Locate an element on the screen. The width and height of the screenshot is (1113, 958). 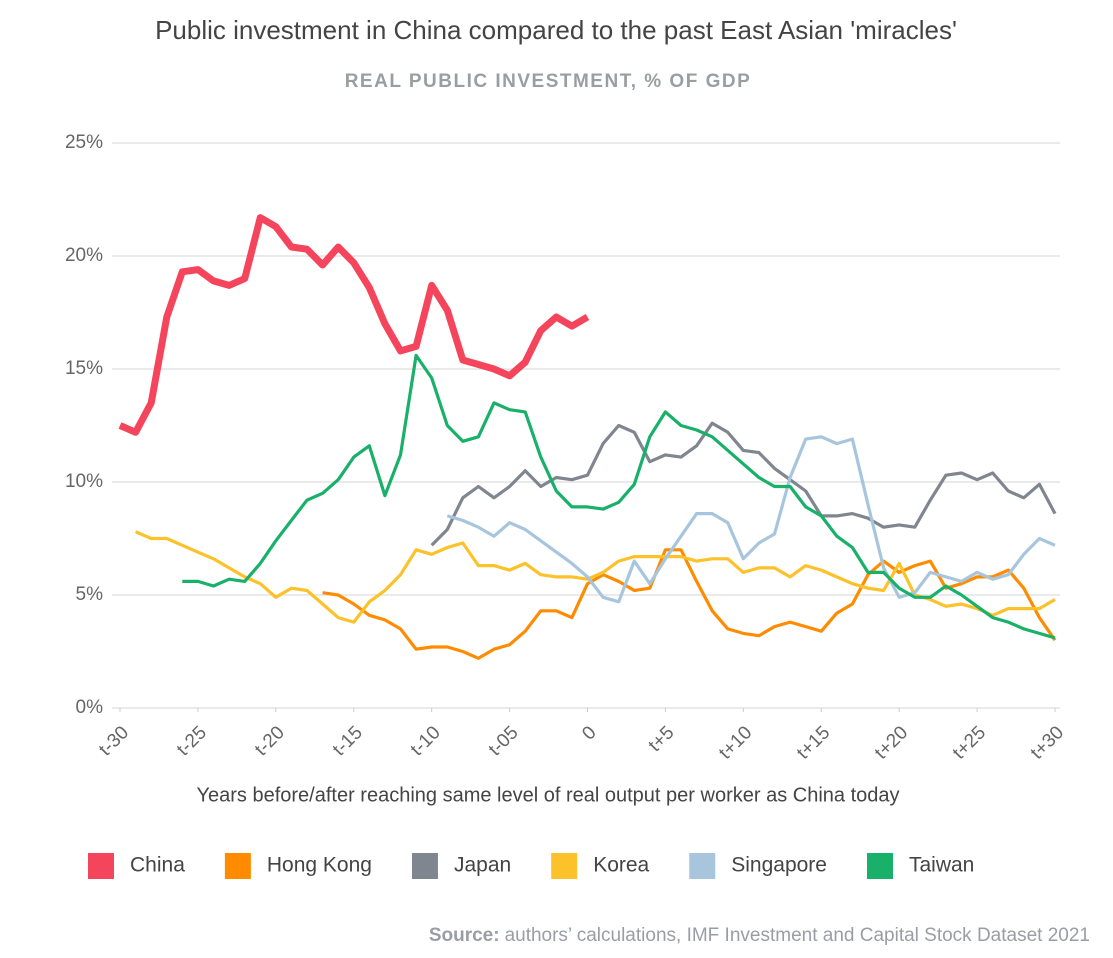
chart-subtitle: REAL PUBLIC INVESTMENT, % OF GDP is located at coordinates (548, 81).